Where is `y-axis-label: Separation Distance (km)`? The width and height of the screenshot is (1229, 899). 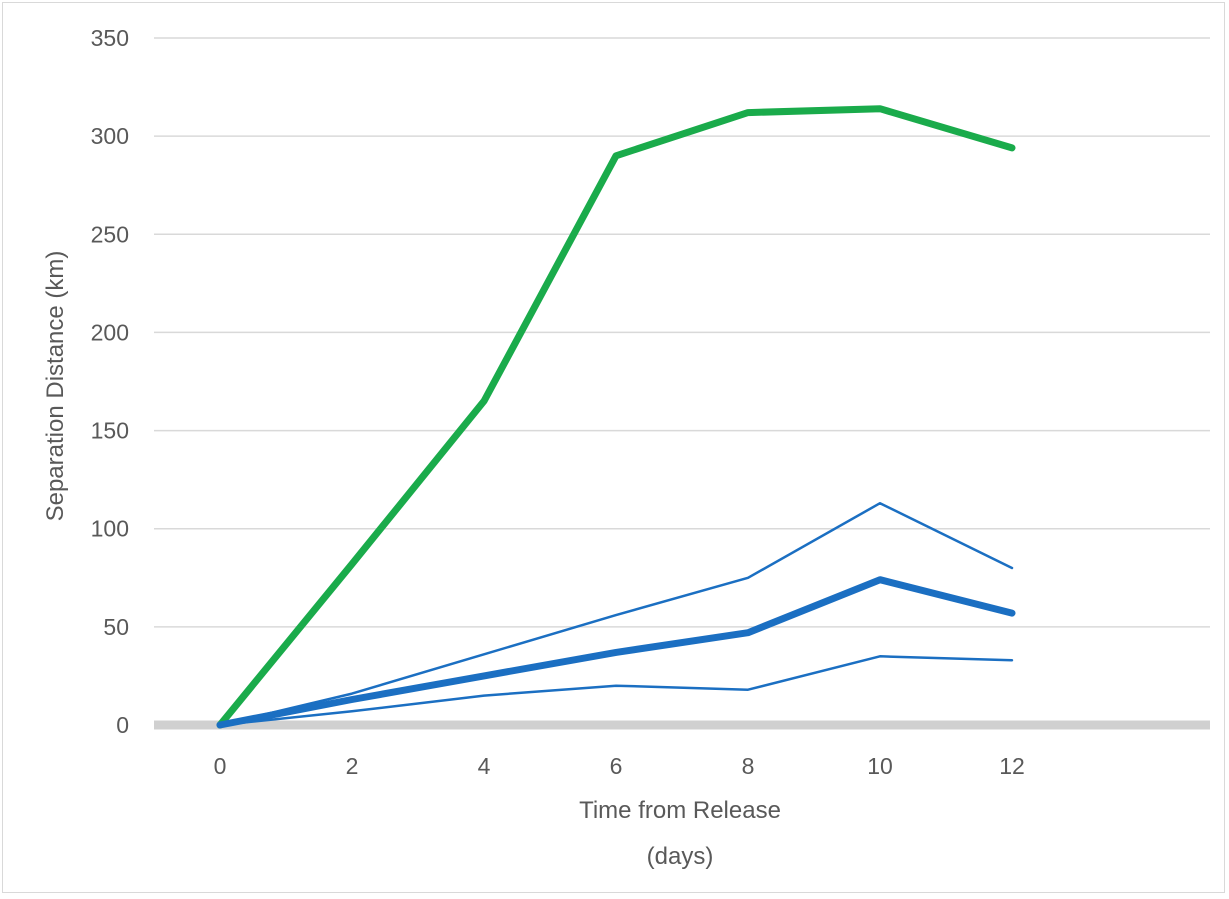
y-axis-label: Separation Distance (km) is located at coordinates (55, 386).